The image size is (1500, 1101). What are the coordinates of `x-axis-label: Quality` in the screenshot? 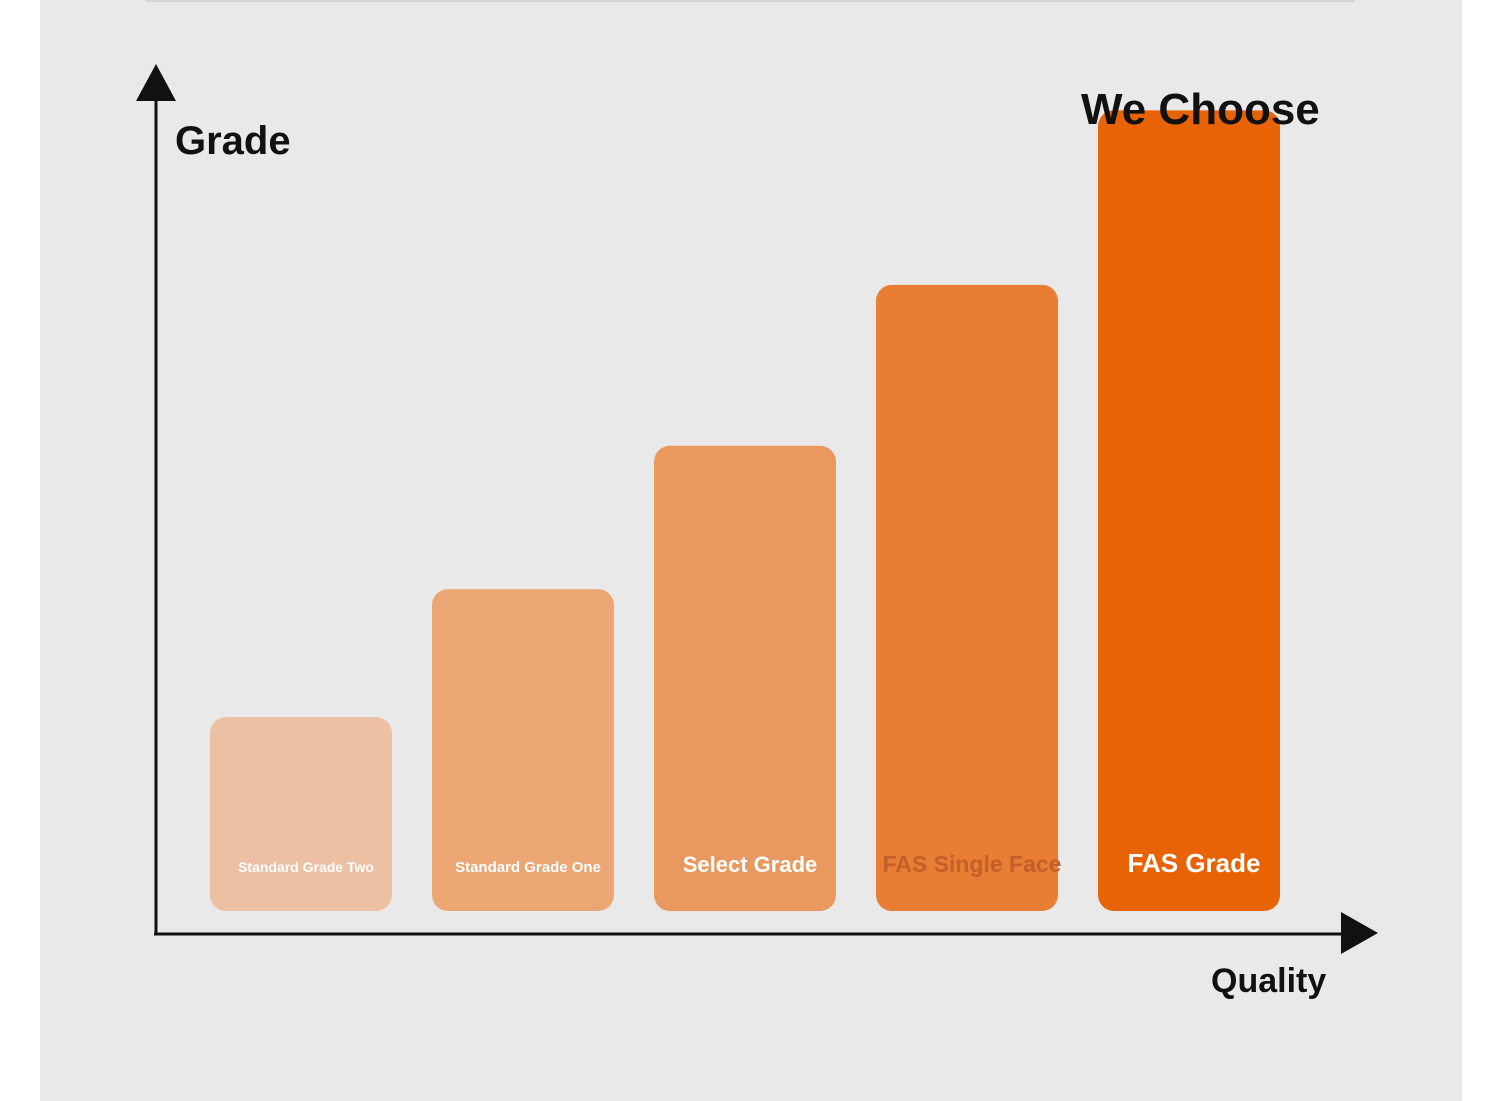 It's located at (1268, 981).